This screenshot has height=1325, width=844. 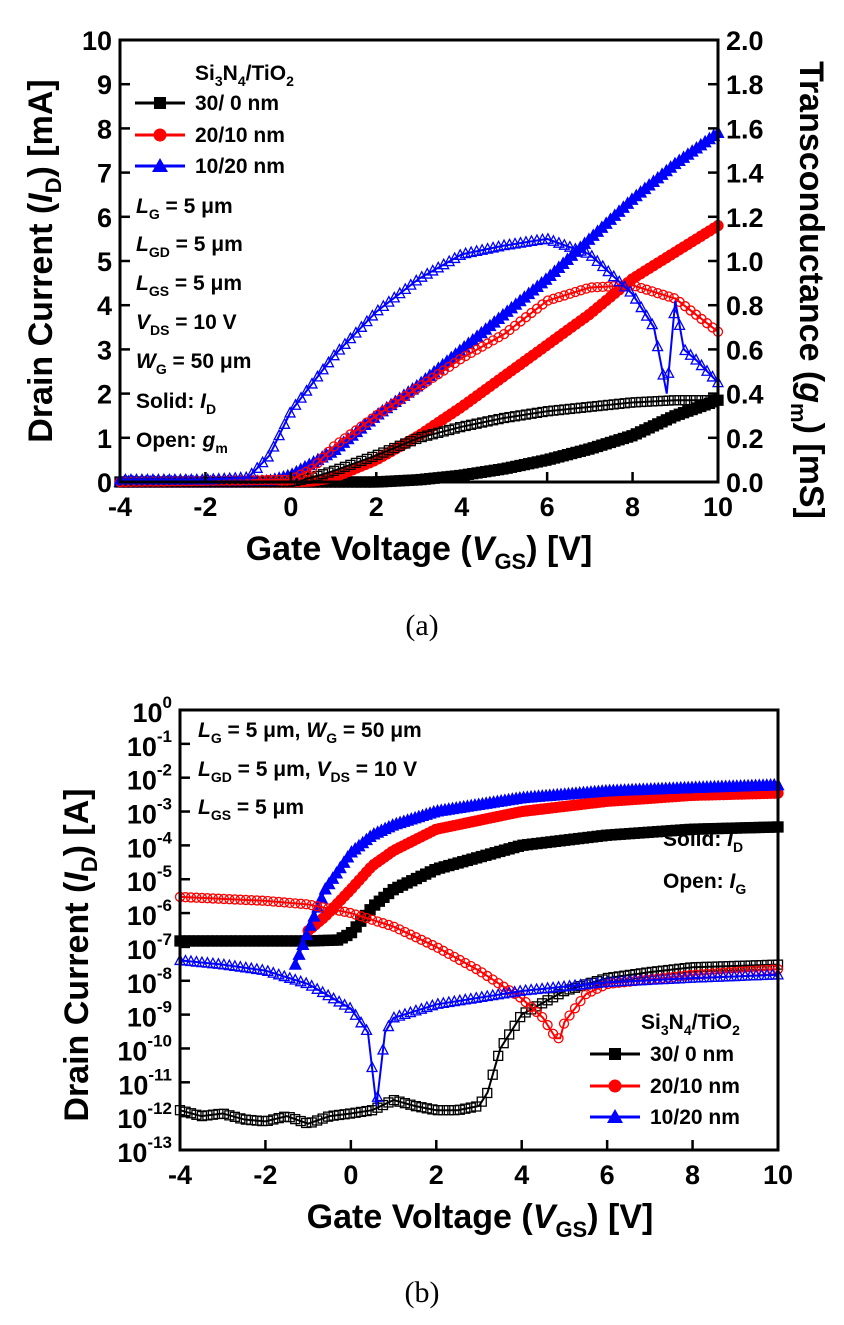 What do you see at coordinates (745, 129) in the screenshot?
I see `y2-tick-label: 1.6` at bounding box center [745, 129].